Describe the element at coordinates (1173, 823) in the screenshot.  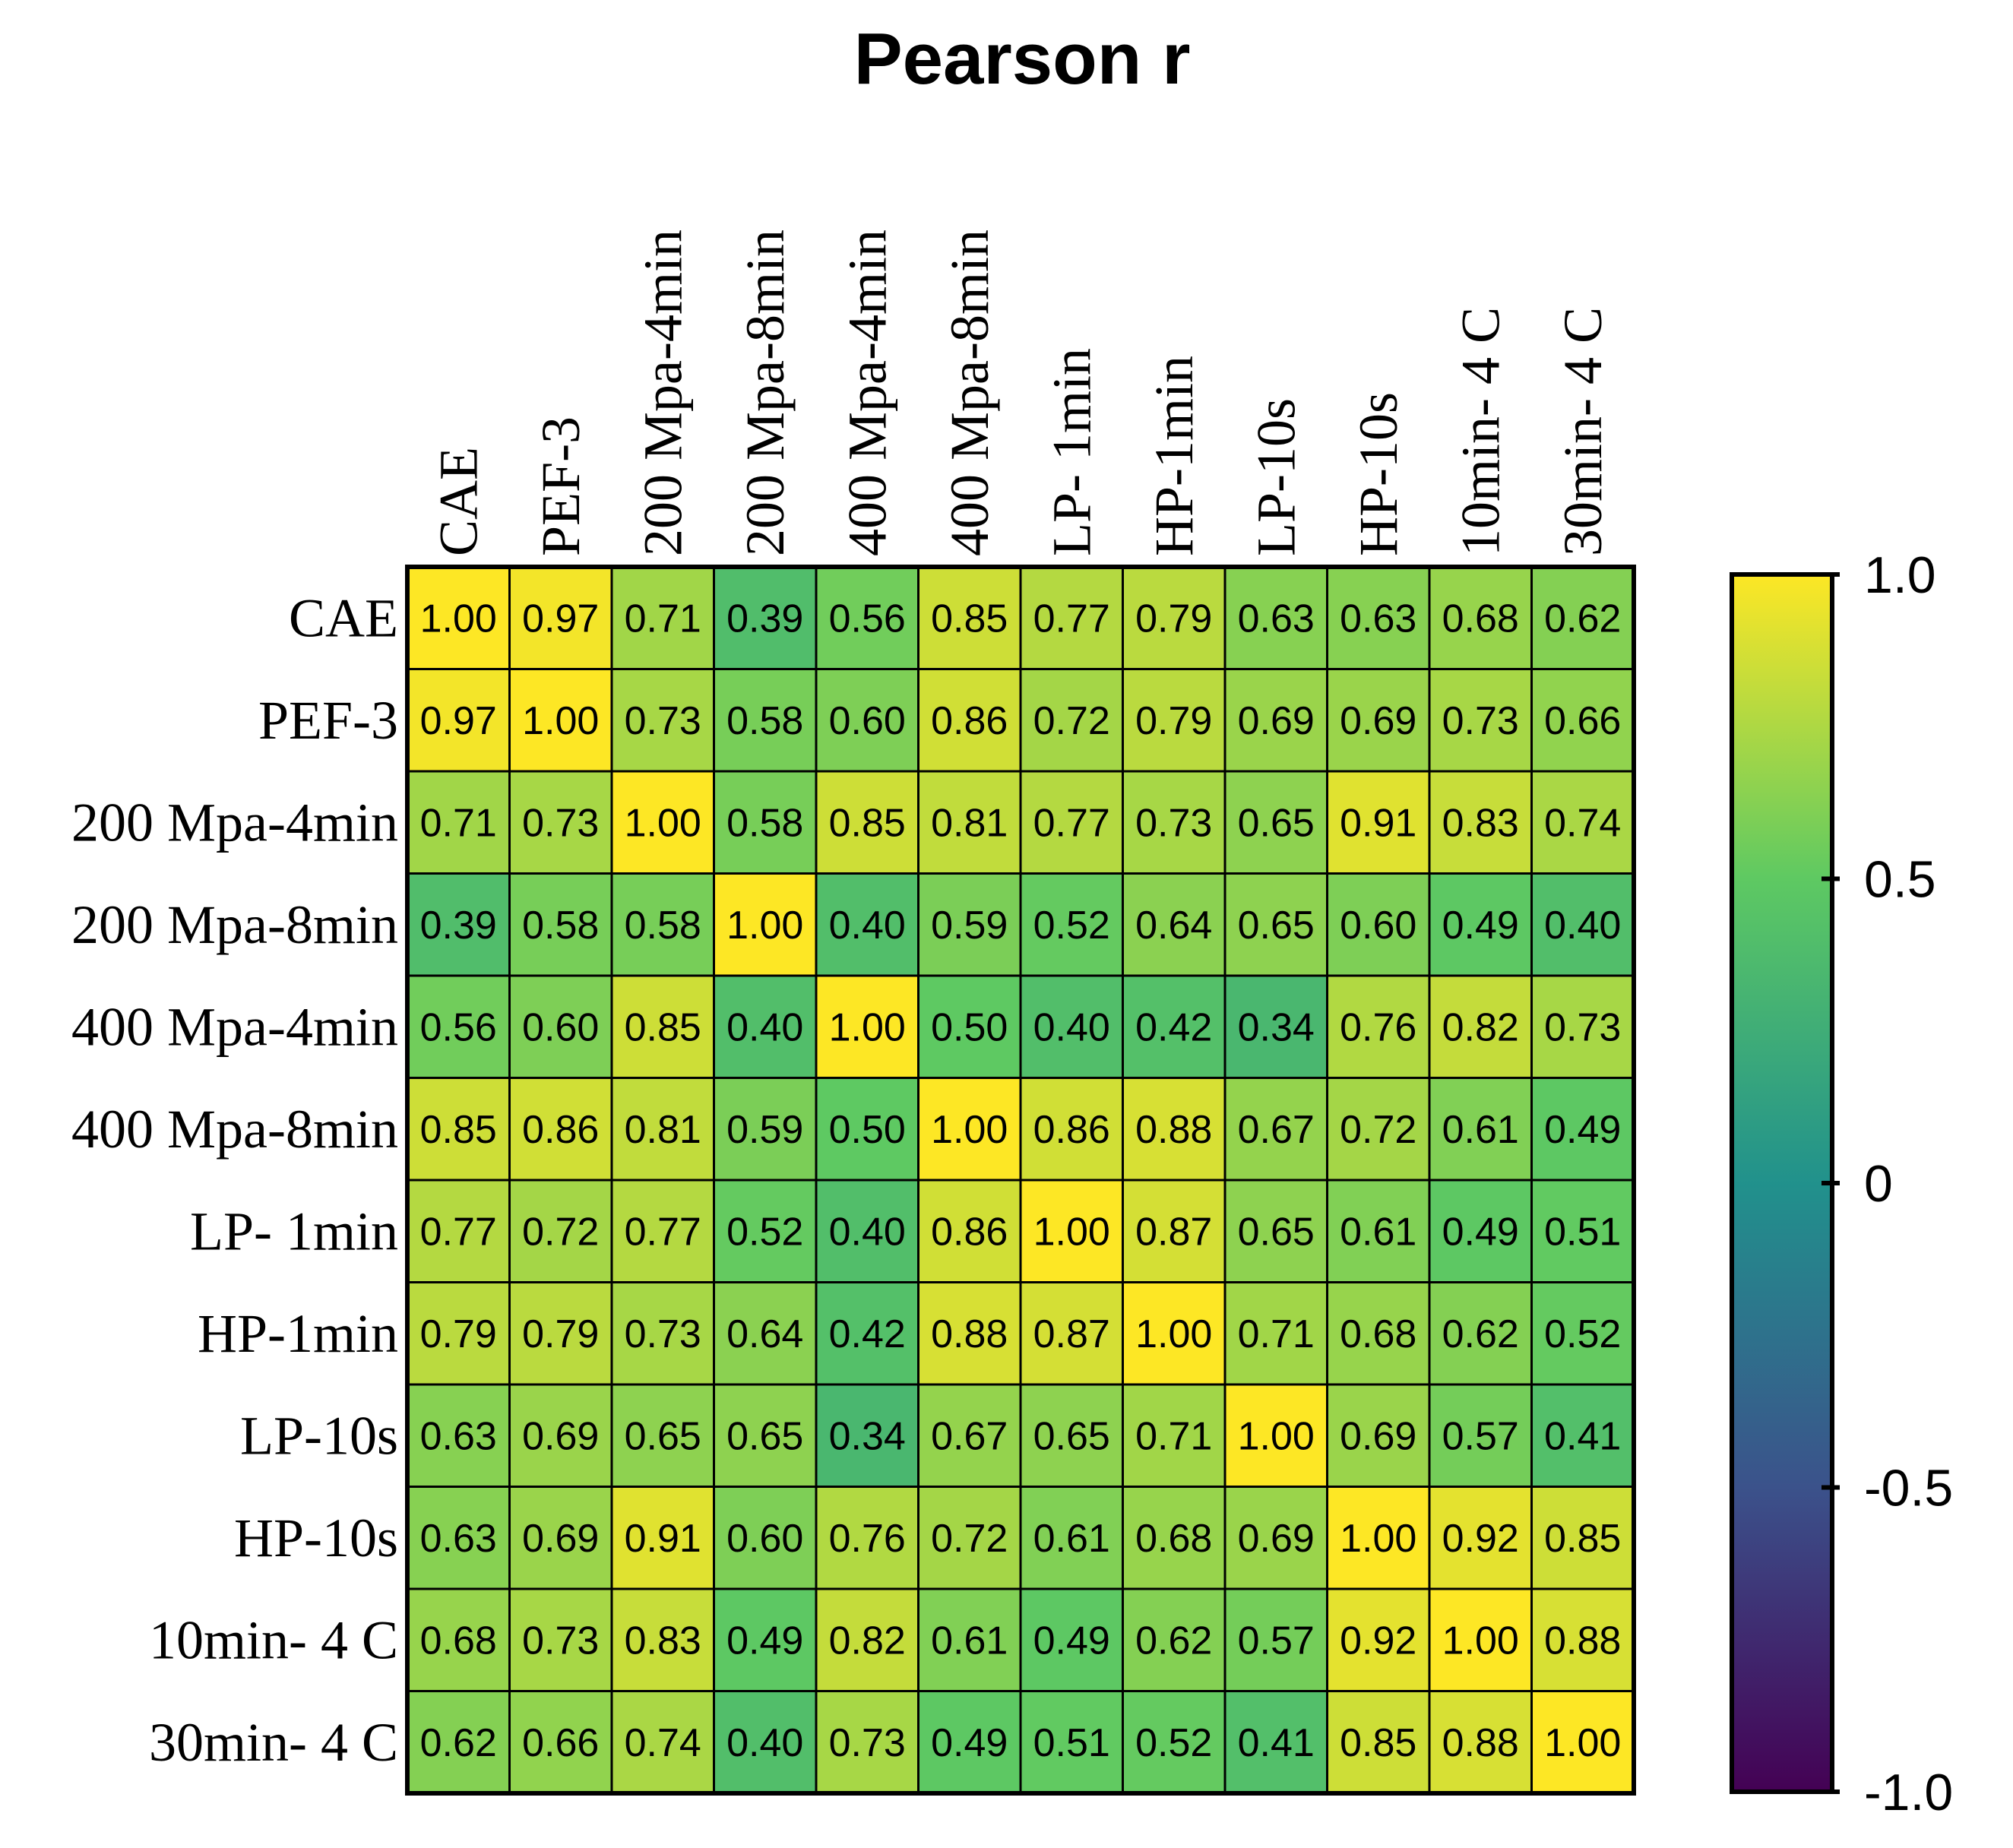
I see `cell-value-label: 0.73` at that location.